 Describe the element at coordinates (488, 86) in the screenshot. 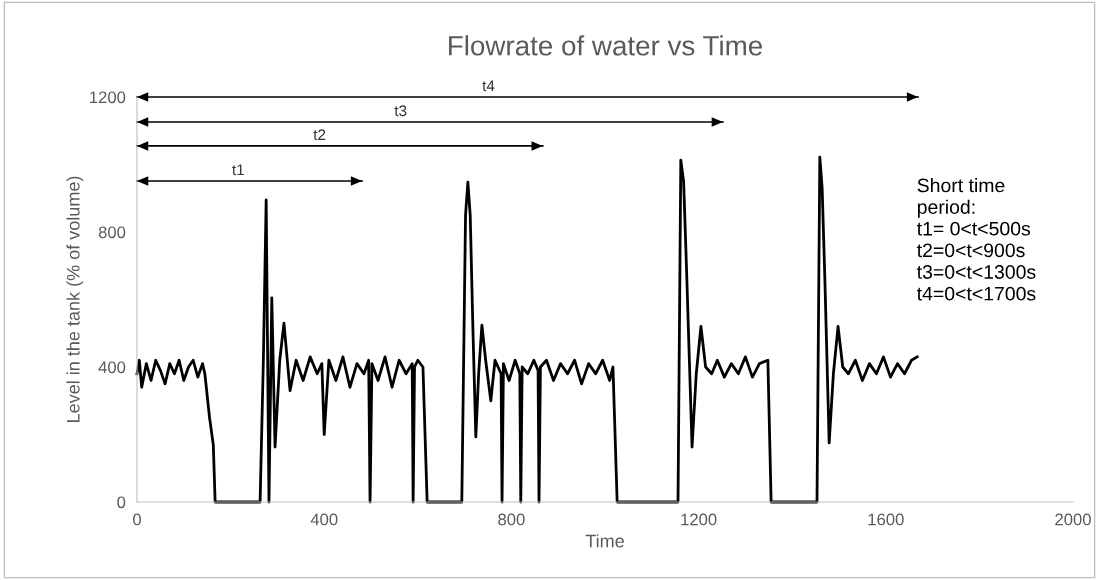

I see `text: t4` at that location.